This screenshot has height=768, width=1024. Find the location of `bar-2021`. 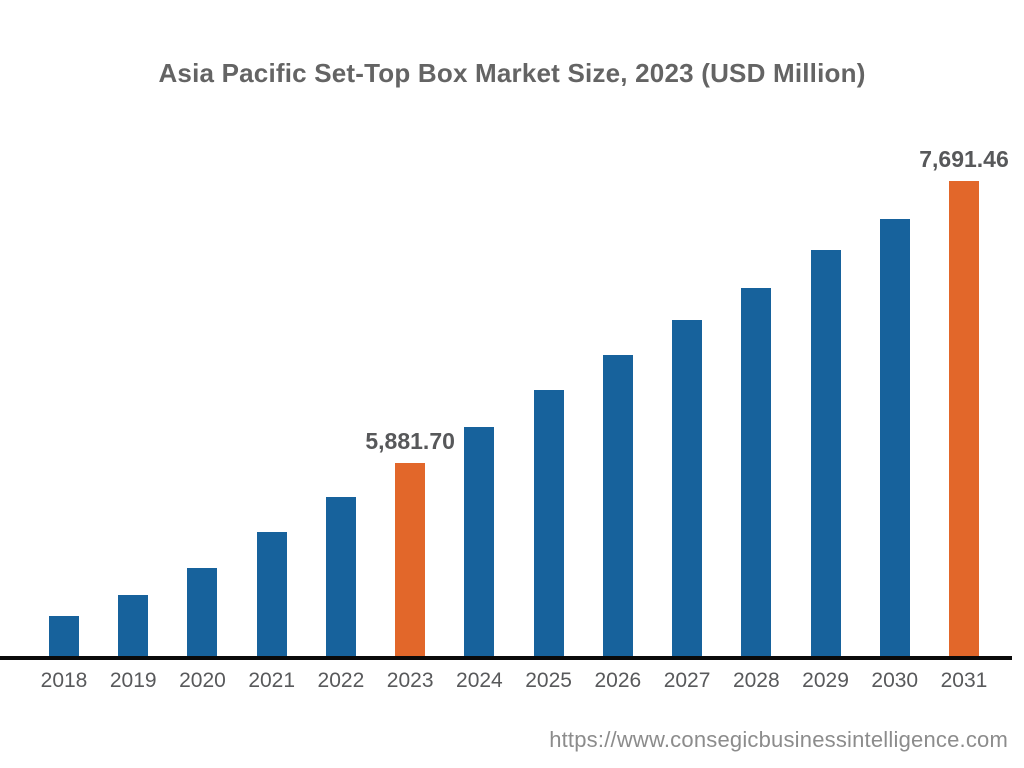

bar-2021 is located at coordinates (271, 594).